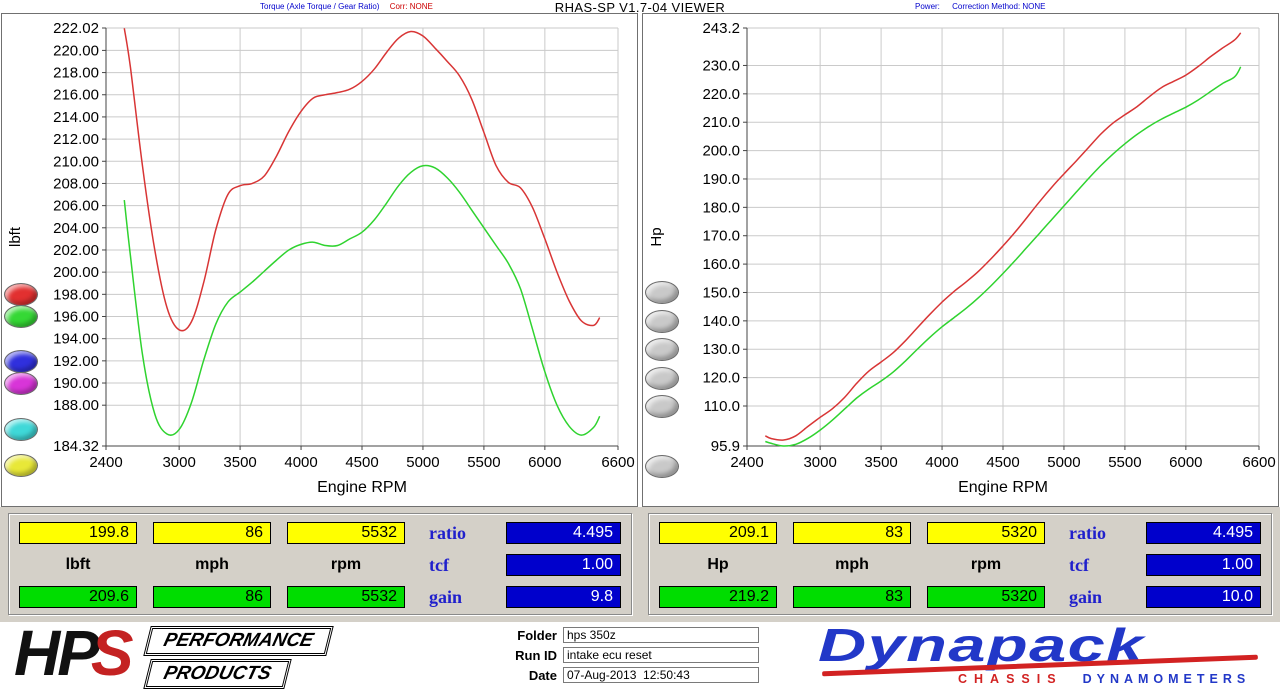 Image resolution: width=1280 pixels, height=689 pixels. I want to click on svg-text: 194.00, so click(76, 339).